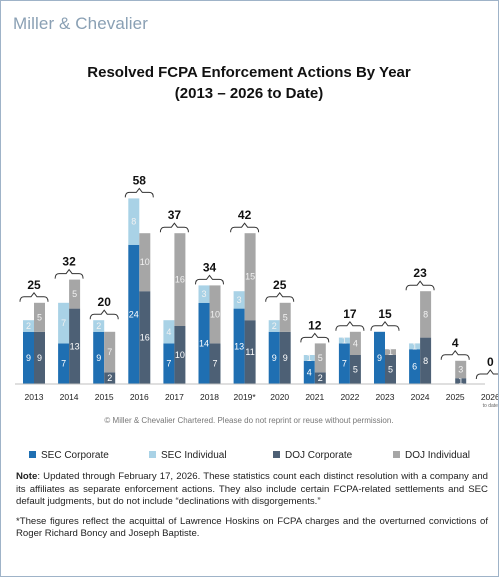  I want to click on value-label-doj-corporate-2014: 13, so click(75, 346).